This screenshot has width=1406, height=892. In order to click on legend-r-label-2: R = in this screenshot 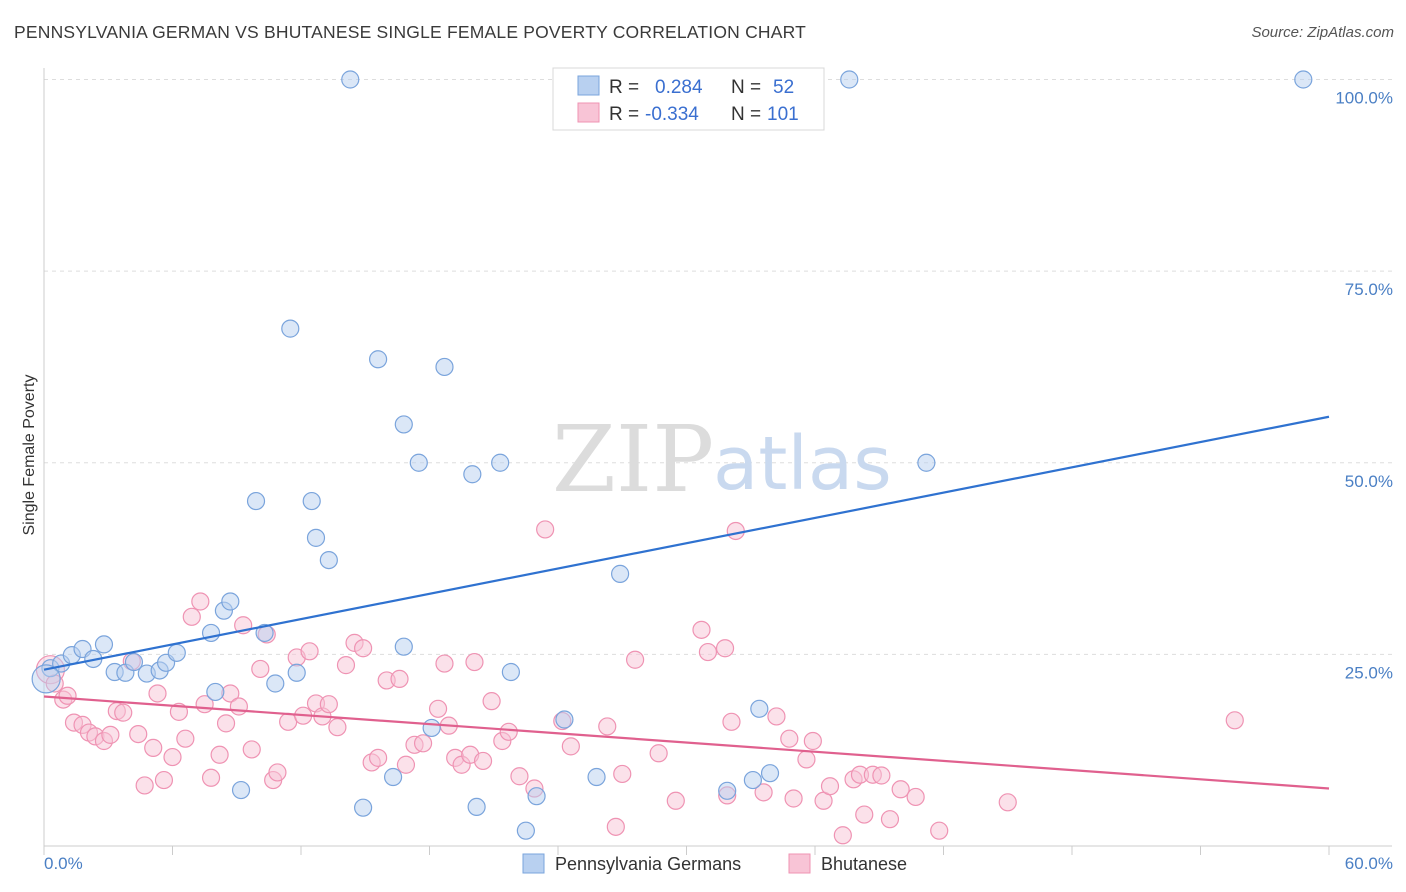, I will do `click(624, 114)`.